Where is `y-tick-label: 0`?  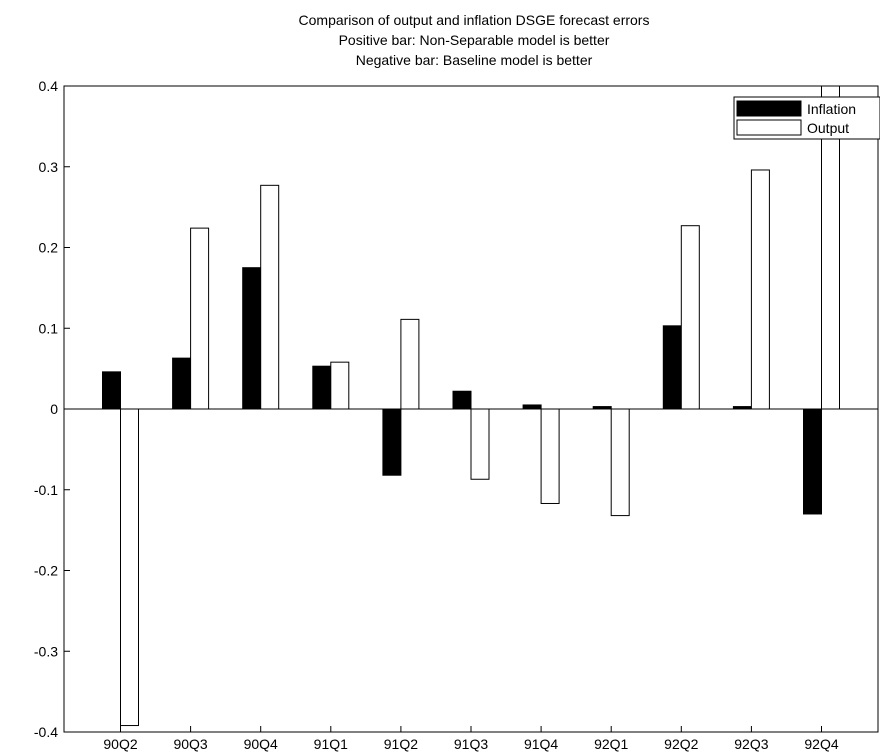
y-tick-label: 0 is located at coordinates (54, 409).